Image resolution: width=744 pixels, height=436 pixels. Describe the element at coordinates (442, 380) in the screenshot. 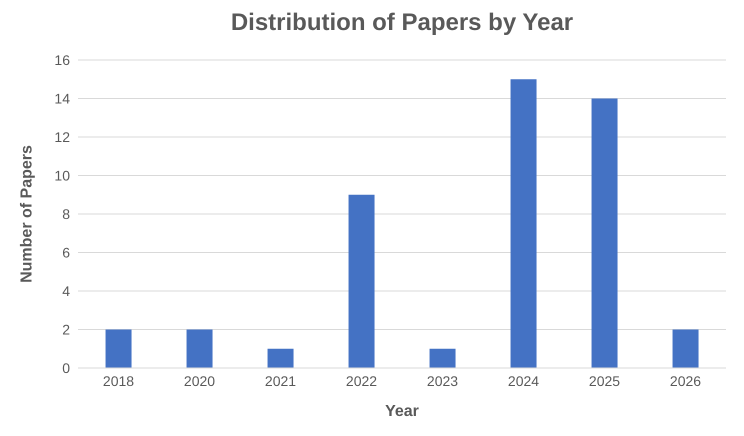

I see `x-tick-label: 2023` at that location.